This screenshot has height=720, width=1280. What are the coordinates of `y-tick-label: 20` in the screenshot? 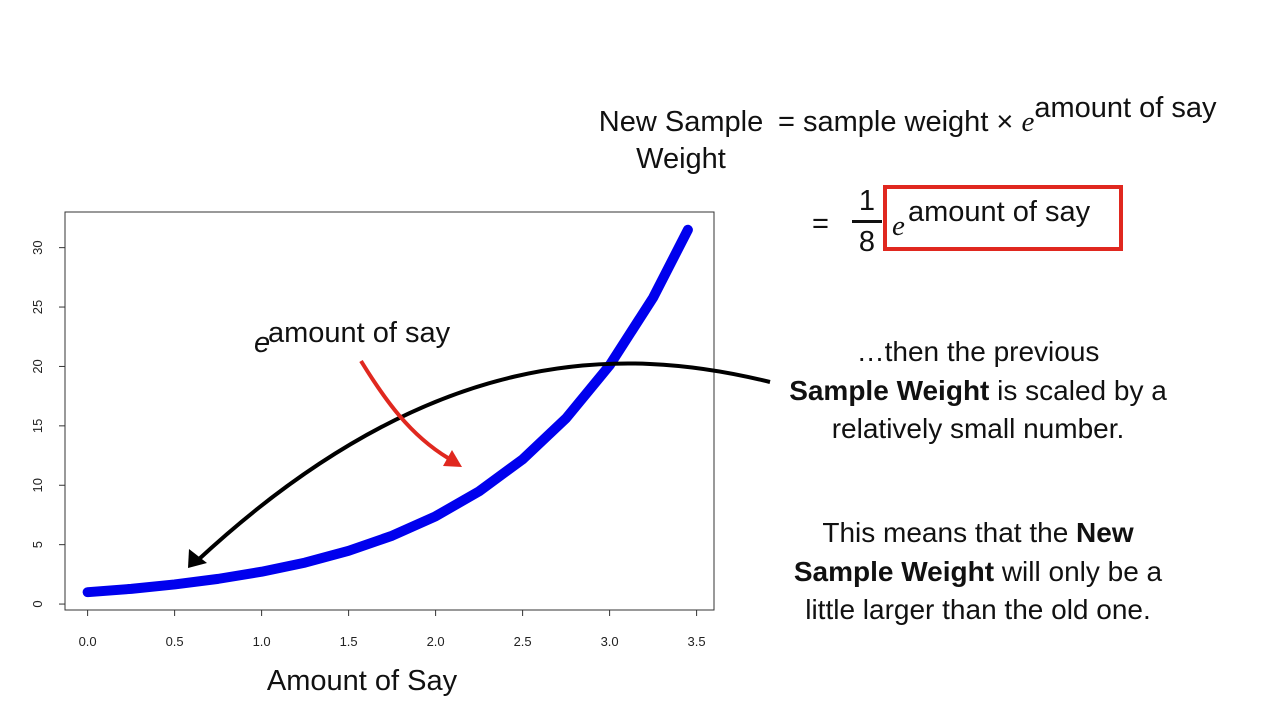 It's located at (37, 366).